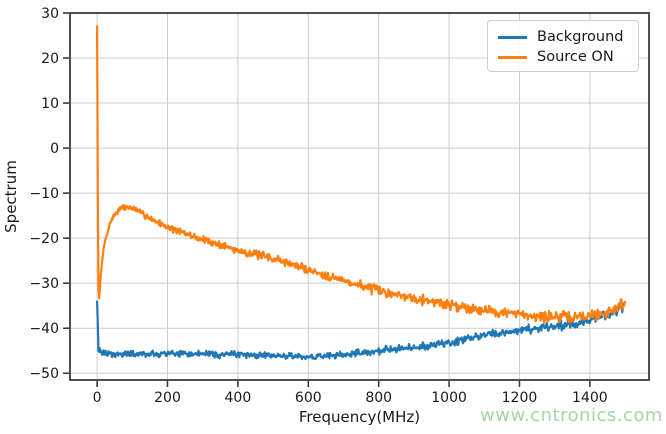 The image size is (666, 434). What do you see at coordinates (50, 14) in the screenshot?
I see `y-tick-label: 30` at bounding box center [50, 14].